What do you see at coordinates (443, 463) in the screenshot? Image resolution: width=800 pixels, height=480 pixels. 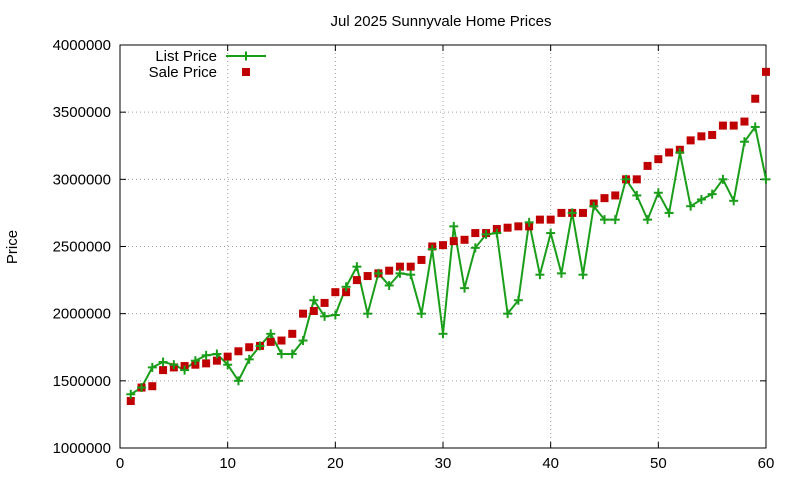 I see `x-tick-label: 30` at bounding box center [443, 463].